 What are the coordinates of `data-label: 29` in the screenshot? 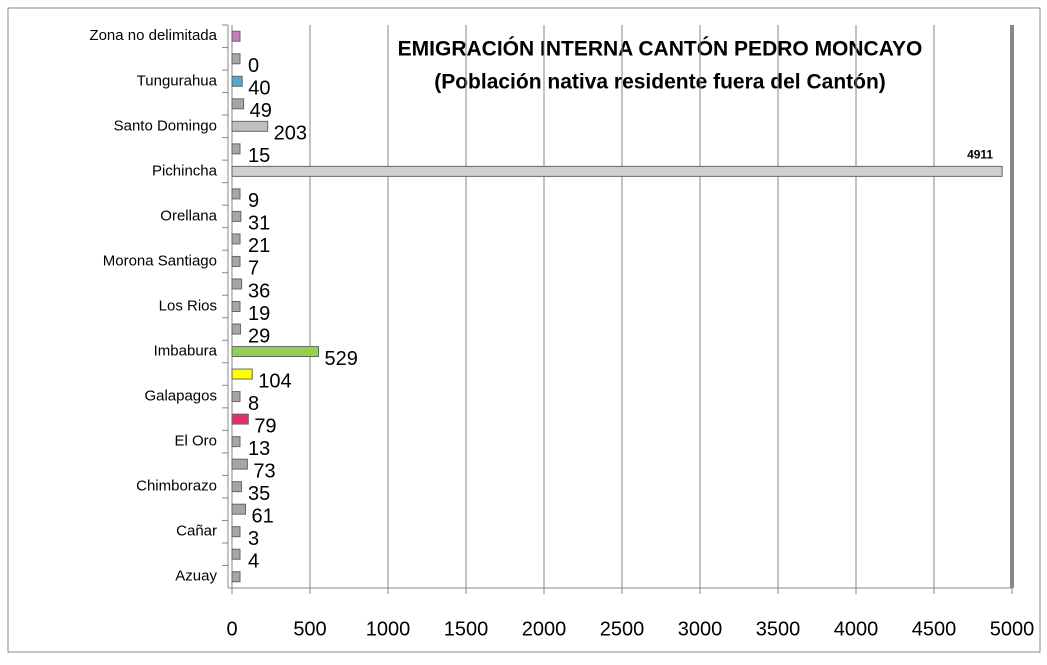 It's located at (259, 336).